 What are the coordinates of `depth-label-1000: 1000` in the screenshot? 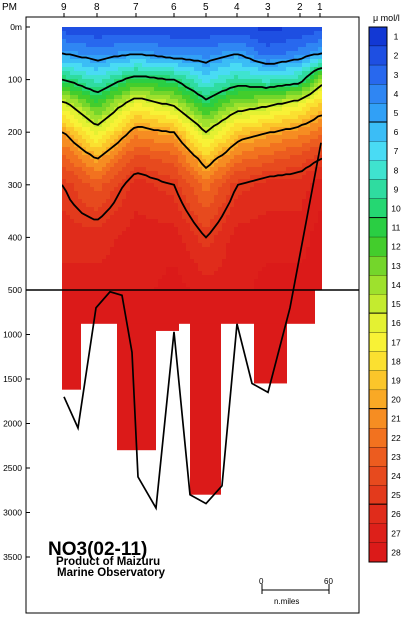 It's located at (12, 335).